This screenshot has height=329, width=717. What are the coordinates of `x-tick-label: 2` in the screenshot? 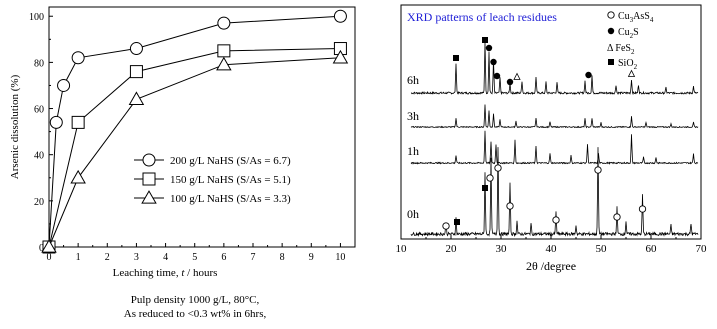 It's located at (107, 257).